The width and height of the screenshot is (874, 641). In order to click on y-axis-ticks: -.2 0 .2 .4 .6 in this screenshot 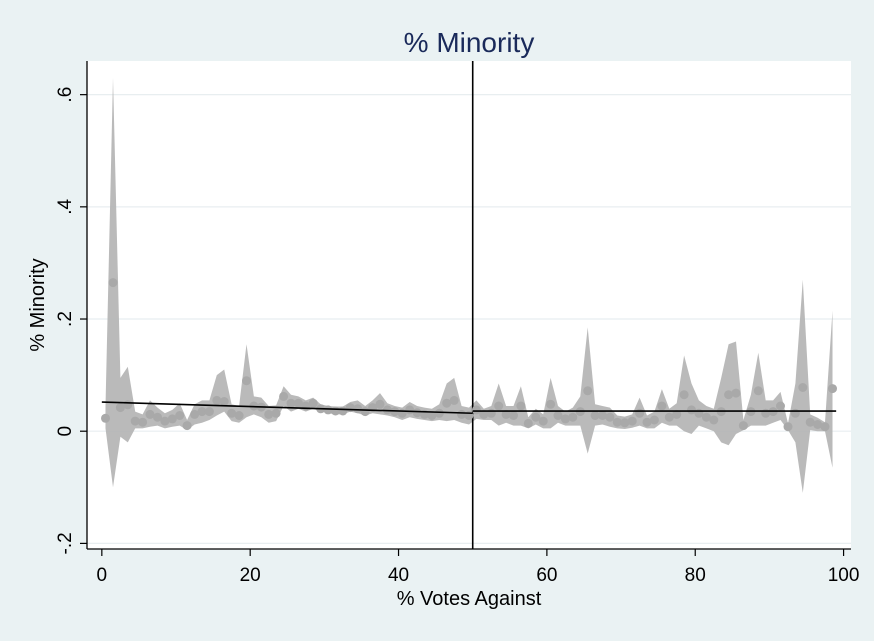, I will do `click(71, 320)`.